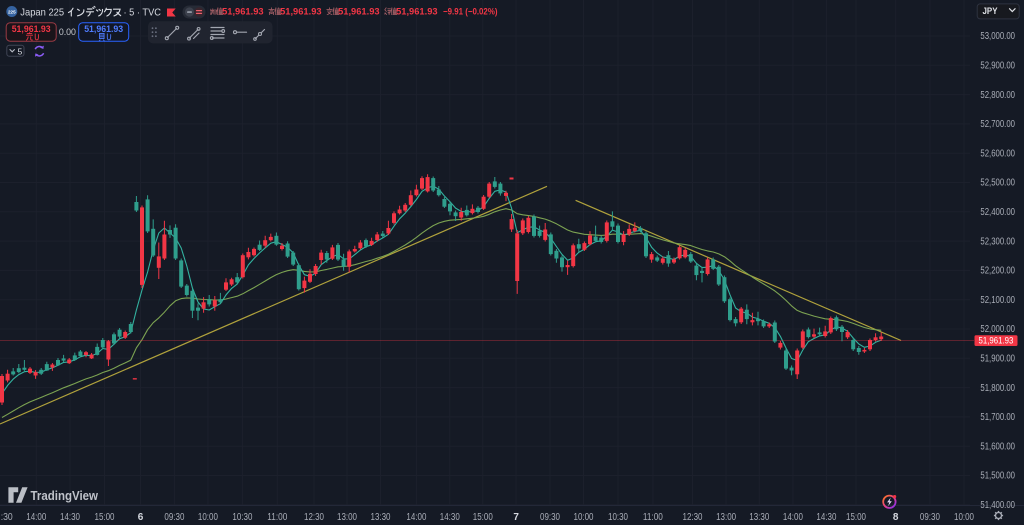 This screenshot has width=1024, height=525. Describe the element at coordinates (997, 66) in the screenshot. I see `svg-text: 52,900.00` at that location.